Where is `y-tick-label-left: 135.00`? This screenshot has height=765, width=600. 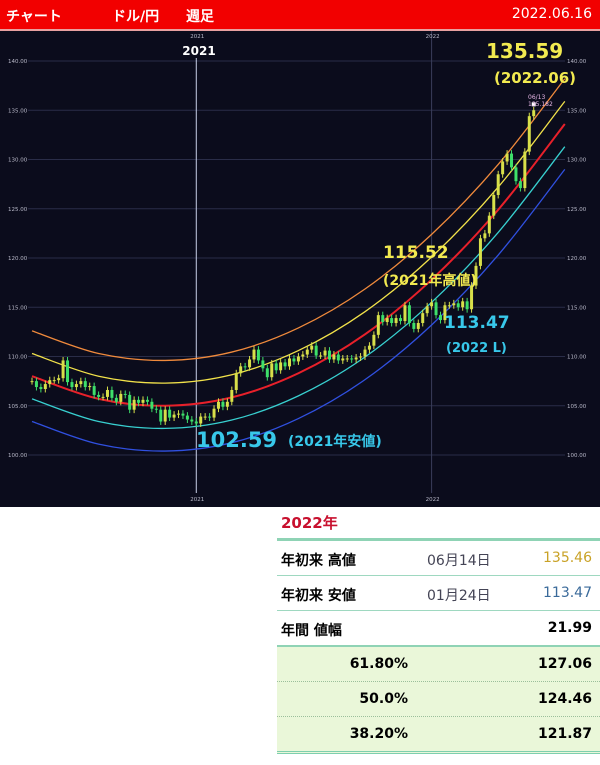
y-tick-label-left: 135.00 is located at coordinates (18, 111).